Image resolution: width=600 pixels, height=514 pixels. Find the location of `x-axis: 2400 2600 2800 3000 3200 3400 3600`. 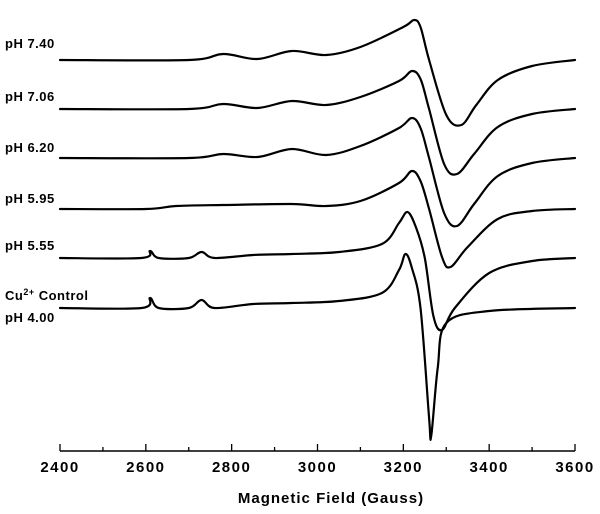

x-axis: 2400 2600 2800 3000 3200 3400 3600 is located at coordinates (317, 460).